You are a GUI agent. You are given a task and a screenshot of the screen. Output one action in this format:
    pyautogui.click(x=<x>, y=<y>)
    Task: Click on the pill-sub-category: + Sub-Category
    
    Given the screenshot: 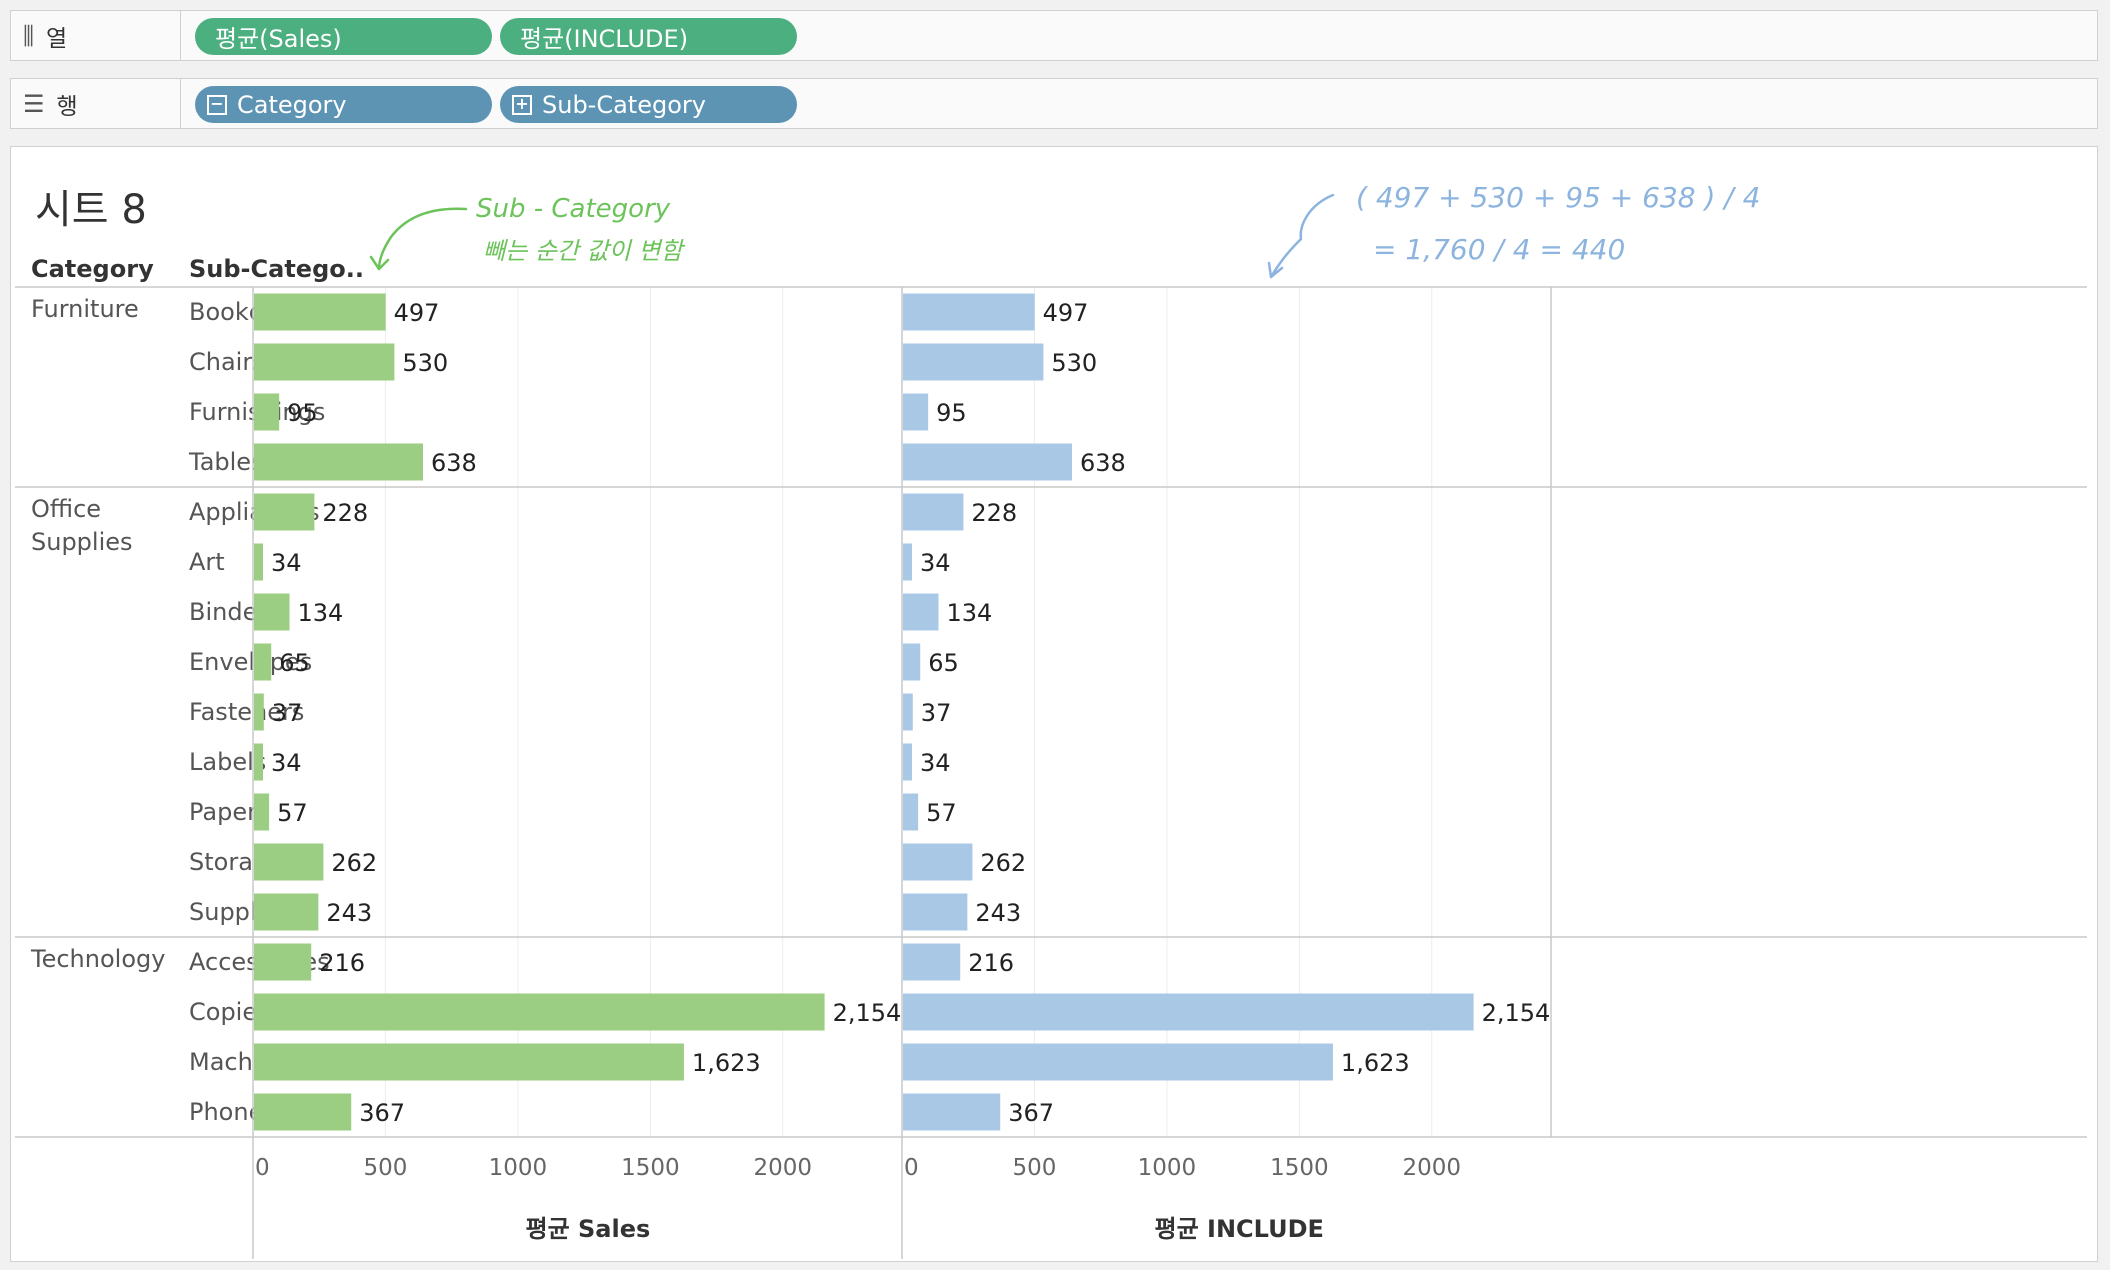 What is the action you would take?
    pyautogui.click(x=648, y=104)
    